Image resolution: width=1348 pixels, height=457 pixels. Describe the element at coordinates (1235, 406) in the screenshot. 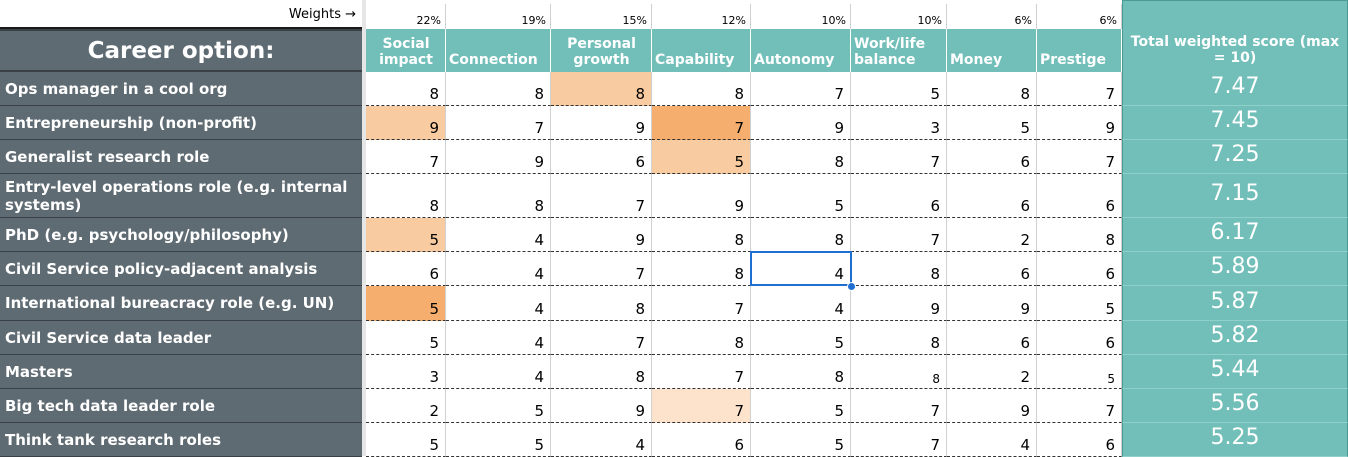

I see `total-score-cell: 5.56` at that location.